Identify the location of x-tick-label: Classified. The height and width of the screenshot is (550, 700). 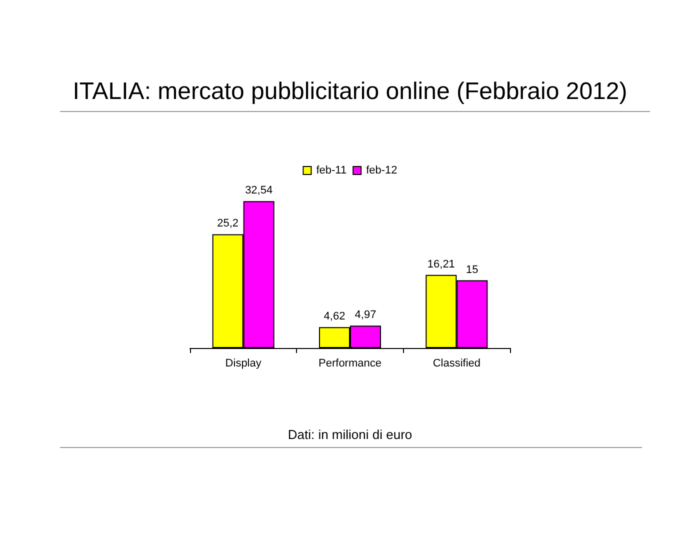
(456, 364).